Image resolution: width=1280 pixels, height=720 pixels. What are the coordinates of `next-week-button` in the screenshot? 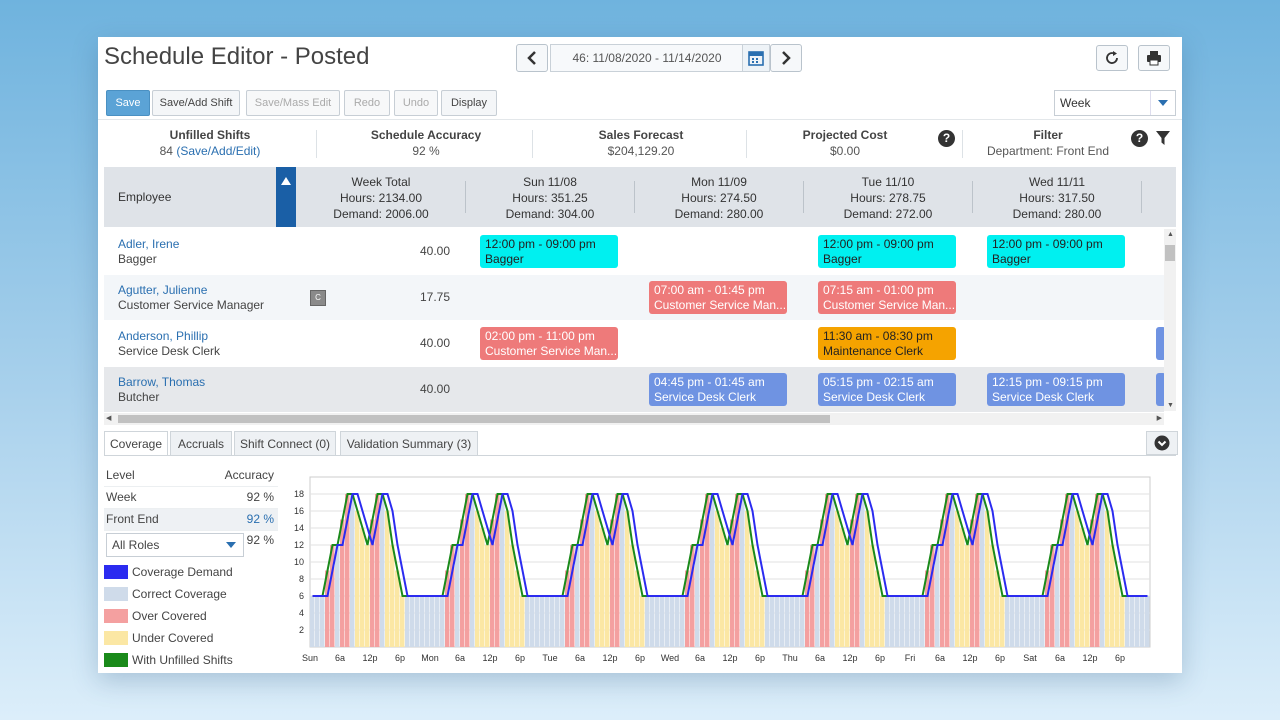 It's located at (786, 58).